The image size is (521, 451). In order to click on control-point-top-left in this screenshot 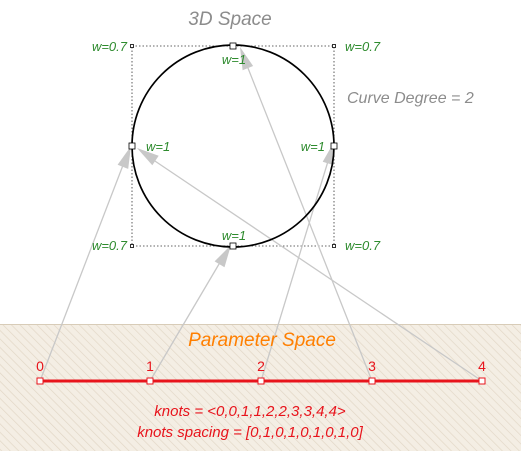, I will do `click(132, 46)`.